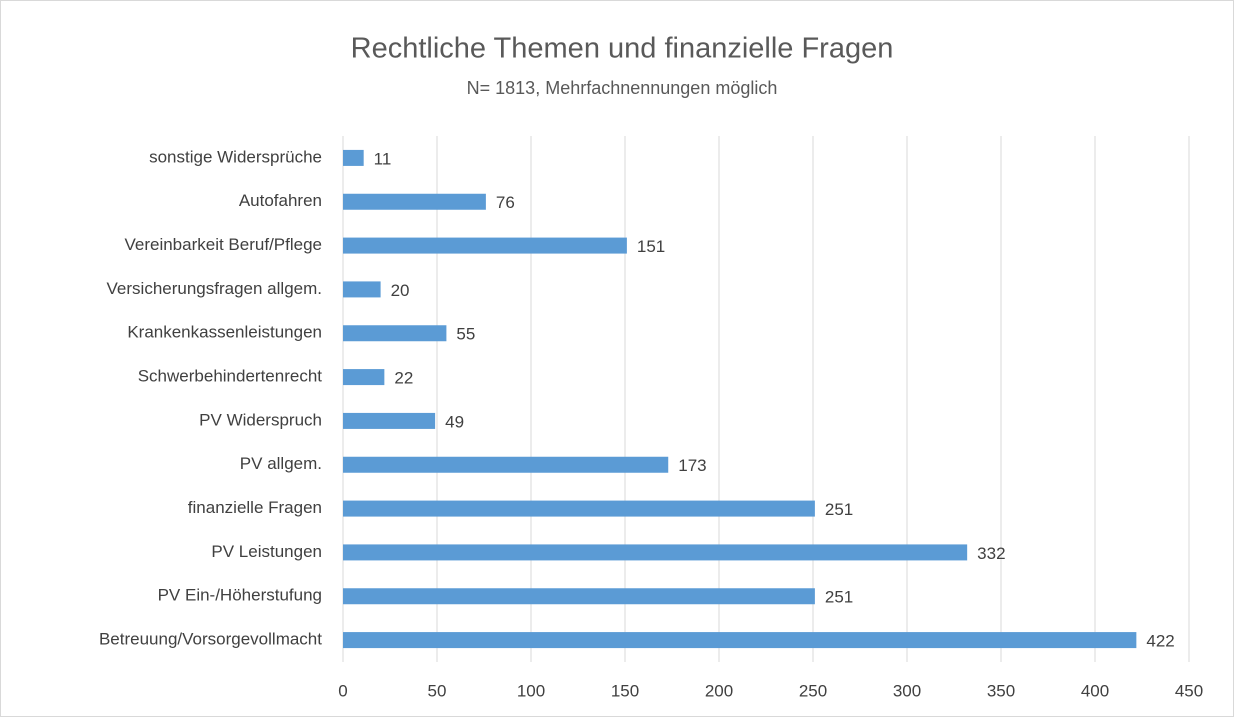 Image resolution: width=1234 pixels, height=717 pixels. I want to click on x-tick-label: 400, so click(1095, 690).